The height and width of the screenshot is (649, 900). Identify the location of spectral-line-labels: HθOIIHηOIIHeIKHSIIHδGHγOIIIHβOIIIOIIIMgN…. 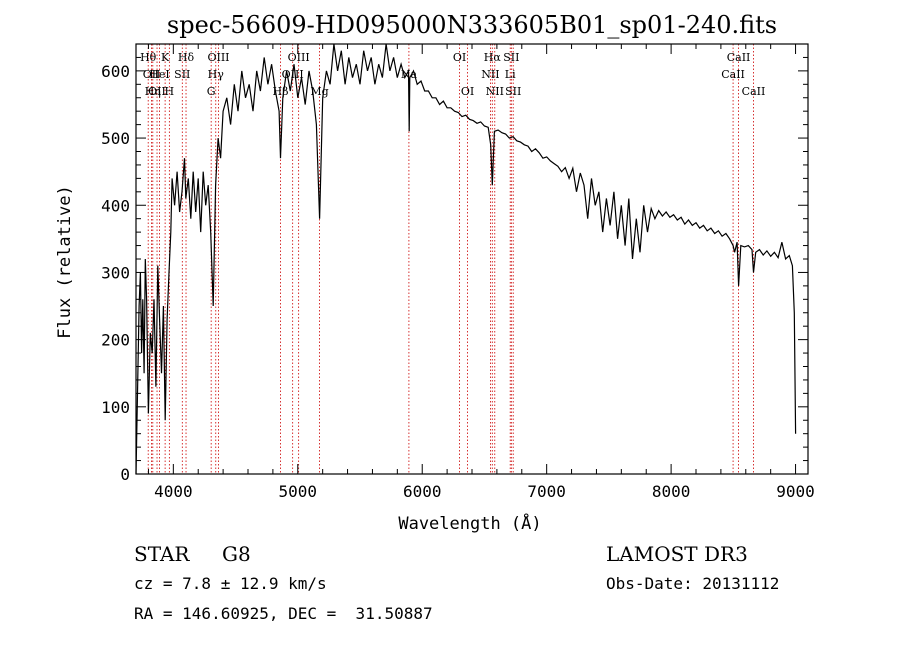
(452, 74).